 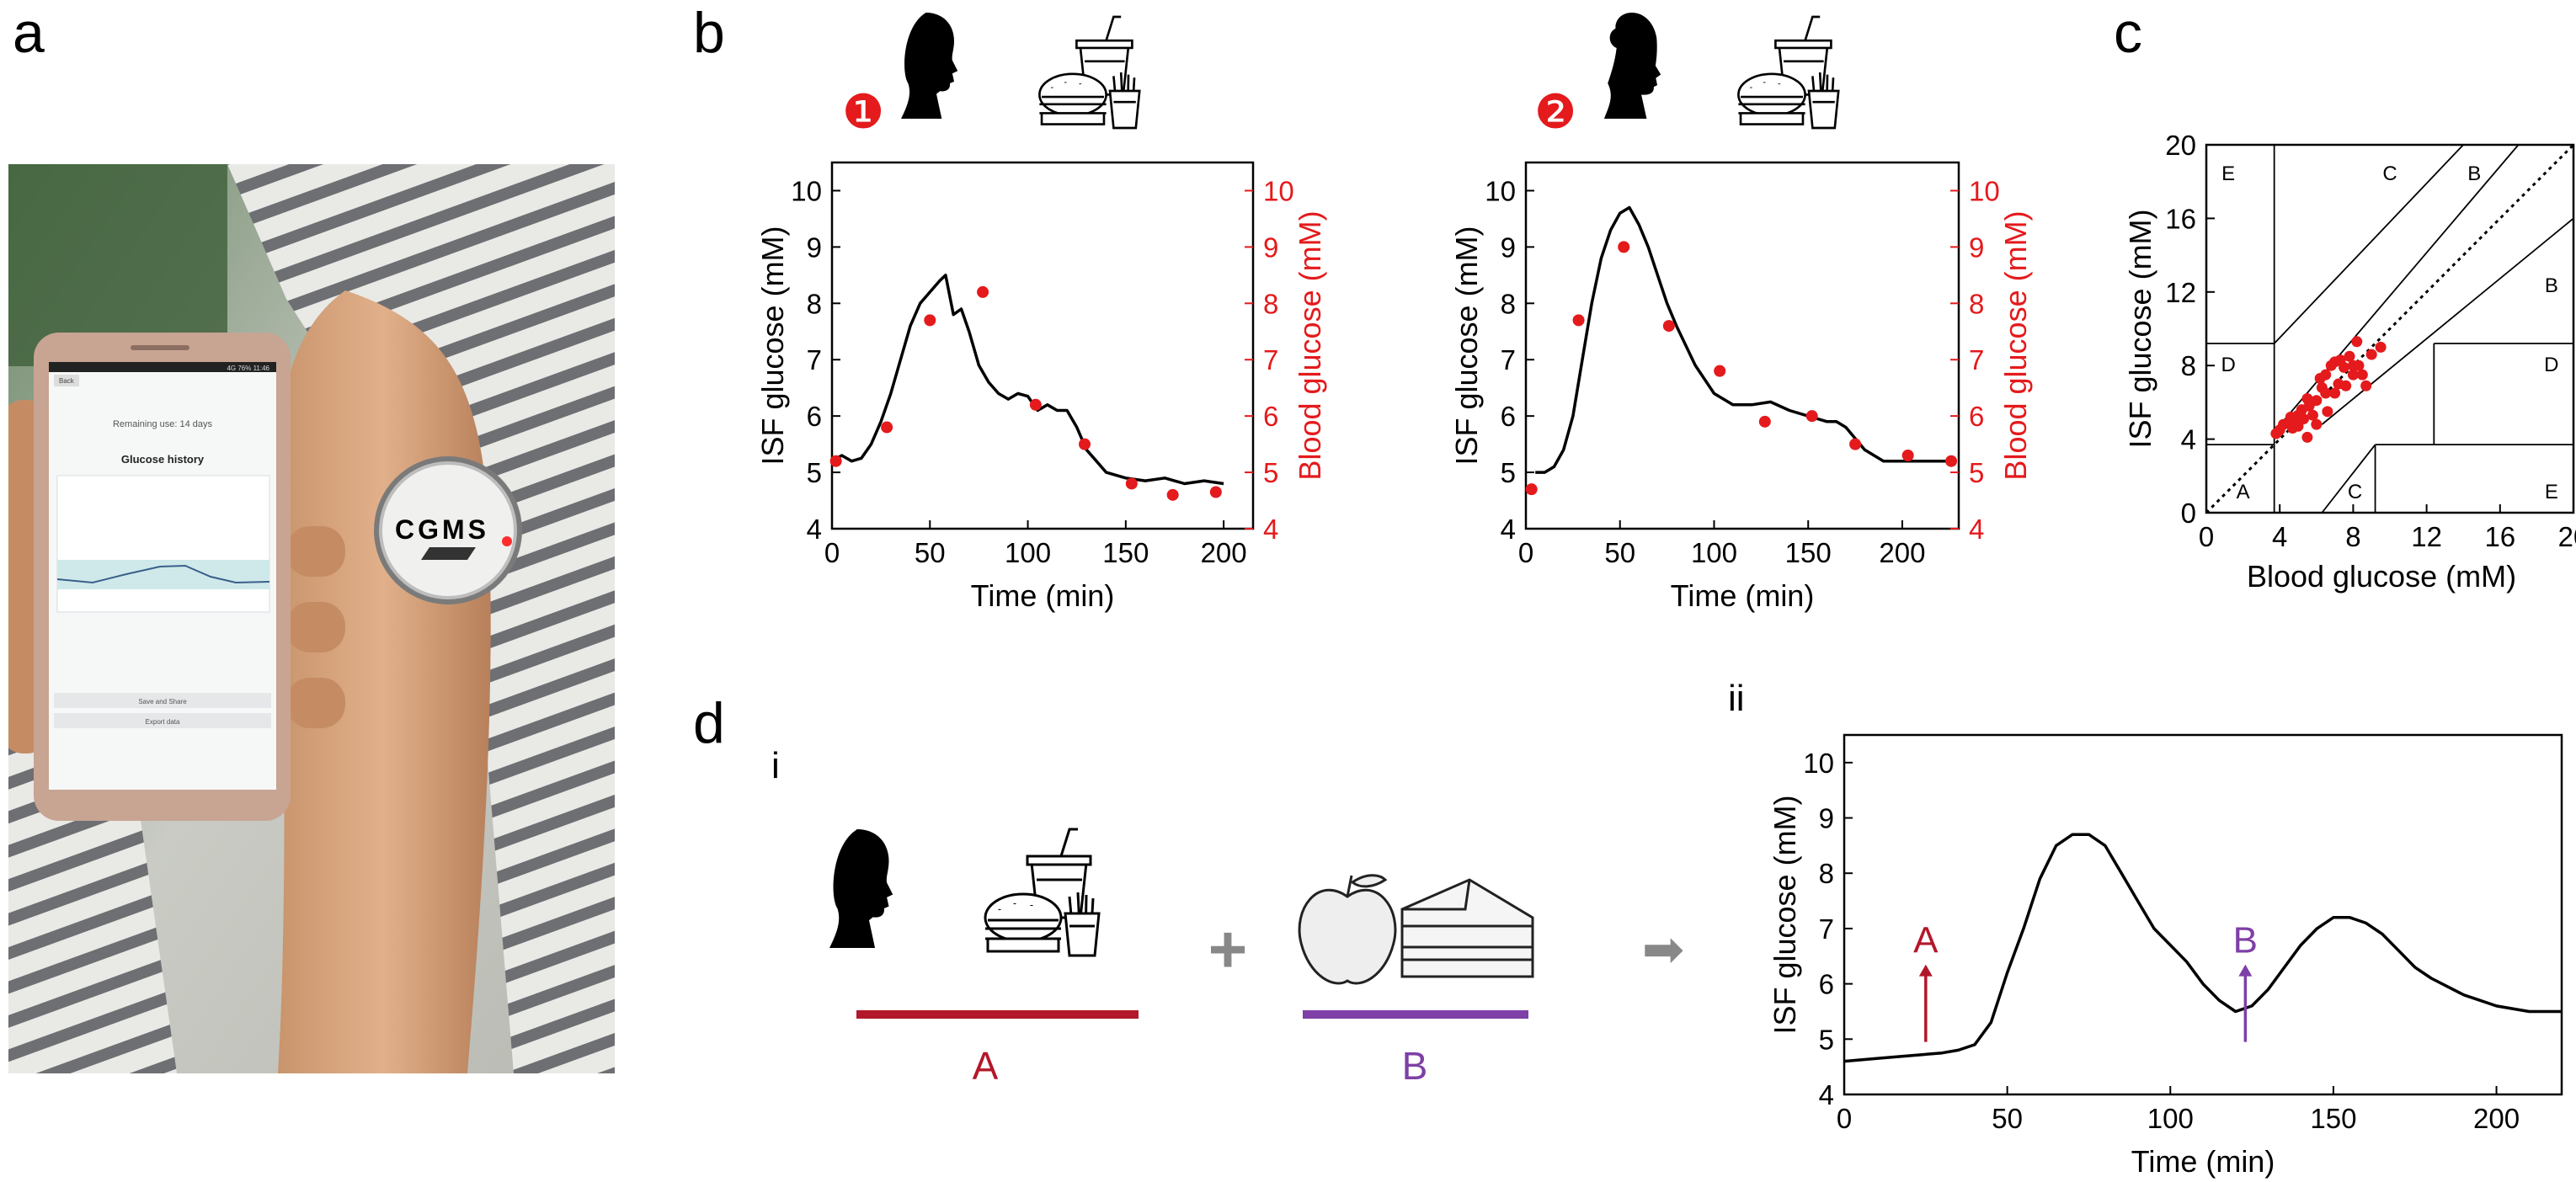 I want to click on group-b-bar, so click(x=1415, y=1014).